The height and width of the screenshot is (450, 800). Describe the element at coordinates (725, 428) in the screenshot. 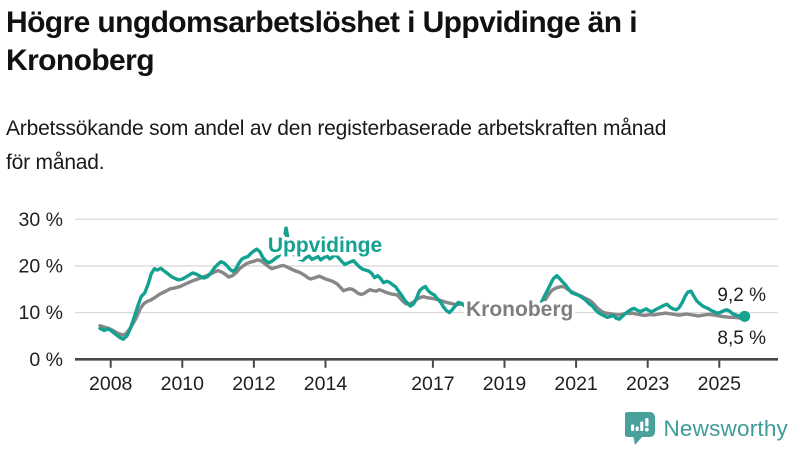

I see `newsworthy-wordmark: Newsworthy` at that location.